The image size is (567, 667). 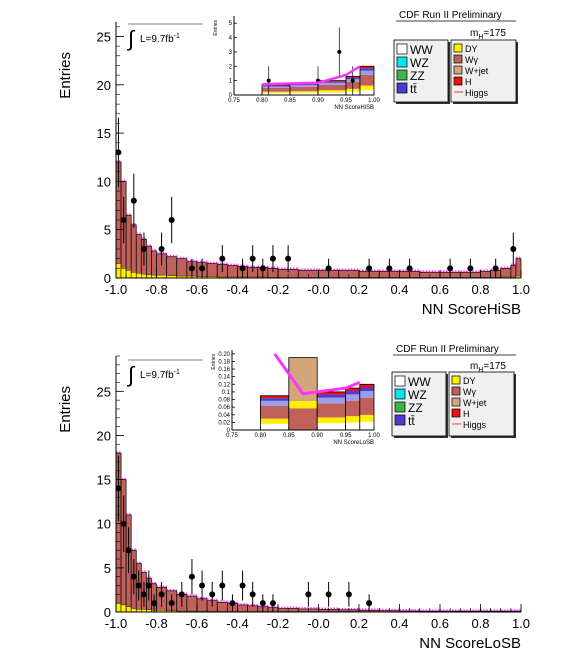 What do you see at coordinates (411, 421) in the screenshot?
I see `legend-label-tt: tt̄` at bounding box center [411, 421].